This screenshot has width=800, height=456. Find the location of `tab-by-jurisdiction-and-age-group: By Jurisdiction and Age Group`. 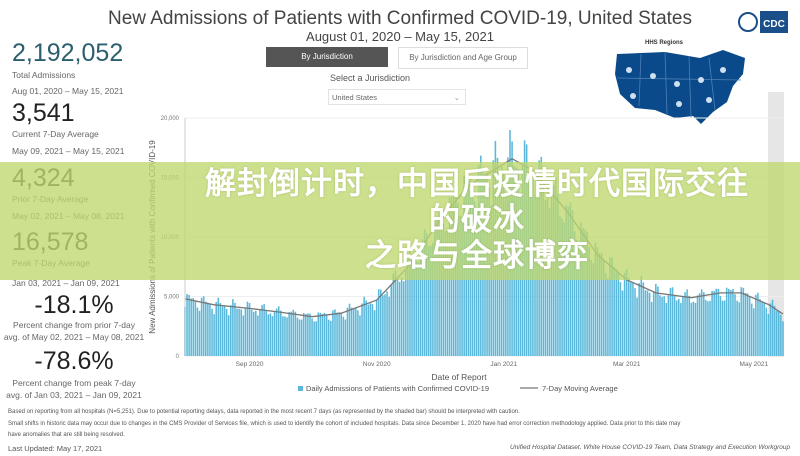

tab-by-jurisdiction-and-age-group: By Jurisdiction and Age Group is located at coordinates (463, 58).